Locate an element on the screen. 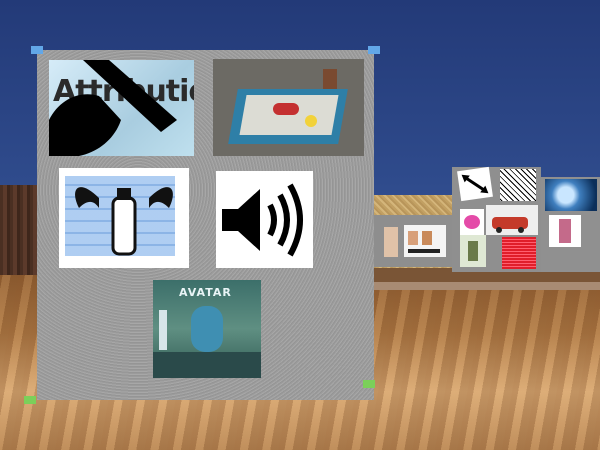 Image resolution: width=600 pixels, height=450 pixels. attribution-image: Attribution is located at coordinates (121, 108).